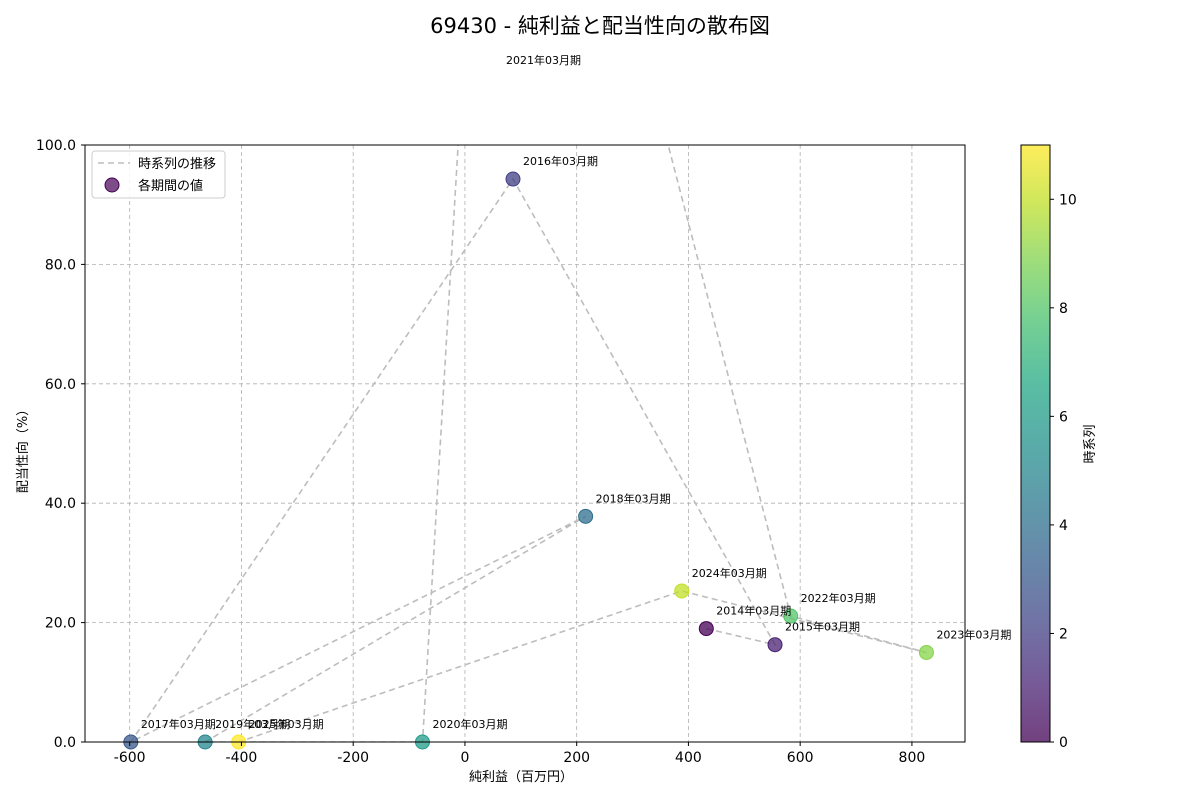 Image resolution: width=1200 pixels, height=800 pixels. Describe the element at coordinates (60, 385) in the screenshot. I see `y-tick-label: 60.0` at that location.